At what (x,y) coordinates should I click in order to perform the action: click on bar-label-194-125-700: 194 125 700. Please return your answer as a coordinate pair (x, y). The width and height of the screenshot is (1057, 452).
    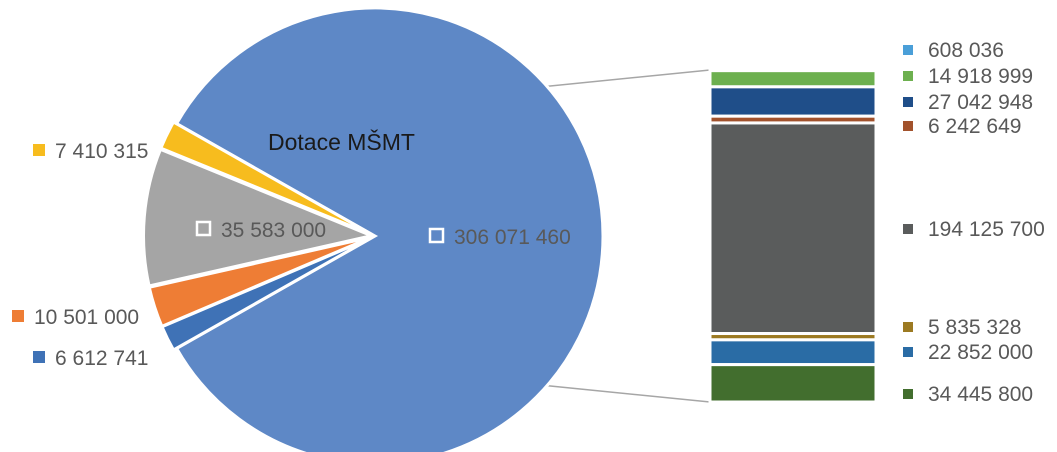
    Looking at the image, I should click on (986, 229).